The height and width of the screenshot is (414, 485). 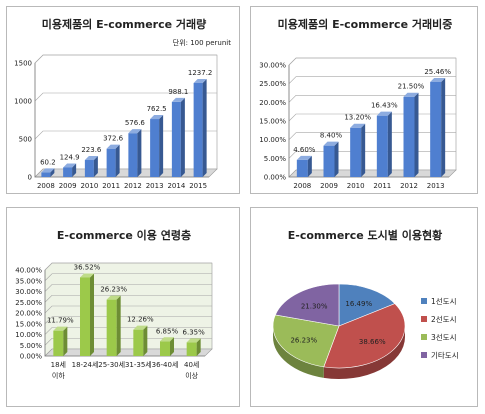 I want to click on data-label: 25.46%, so click(x=437, y=72).